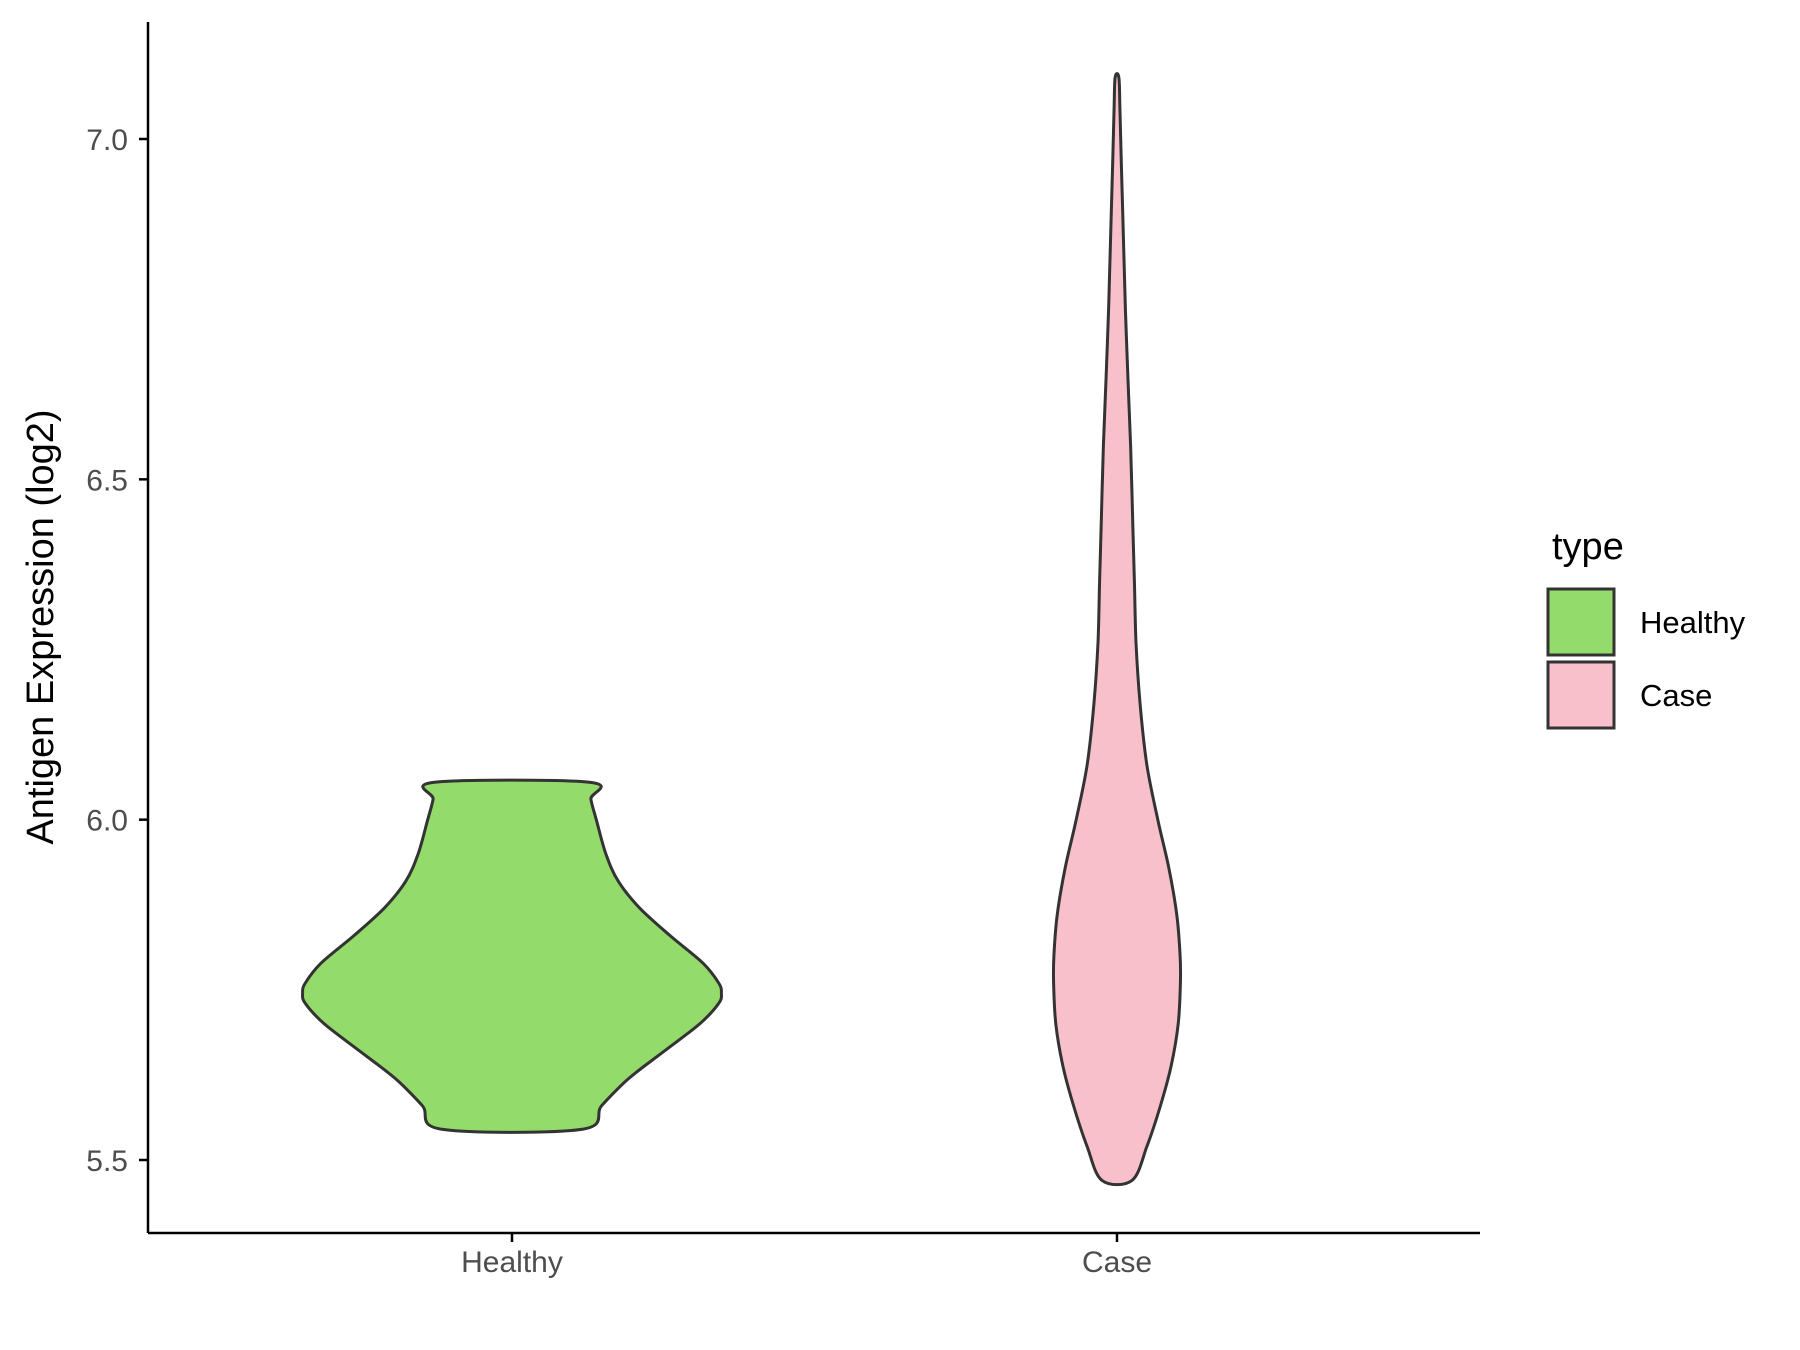 The width and height of the screenshot is (1800, 1350). I want to click on y-tick-label: 5.5, so click(107, 1161).